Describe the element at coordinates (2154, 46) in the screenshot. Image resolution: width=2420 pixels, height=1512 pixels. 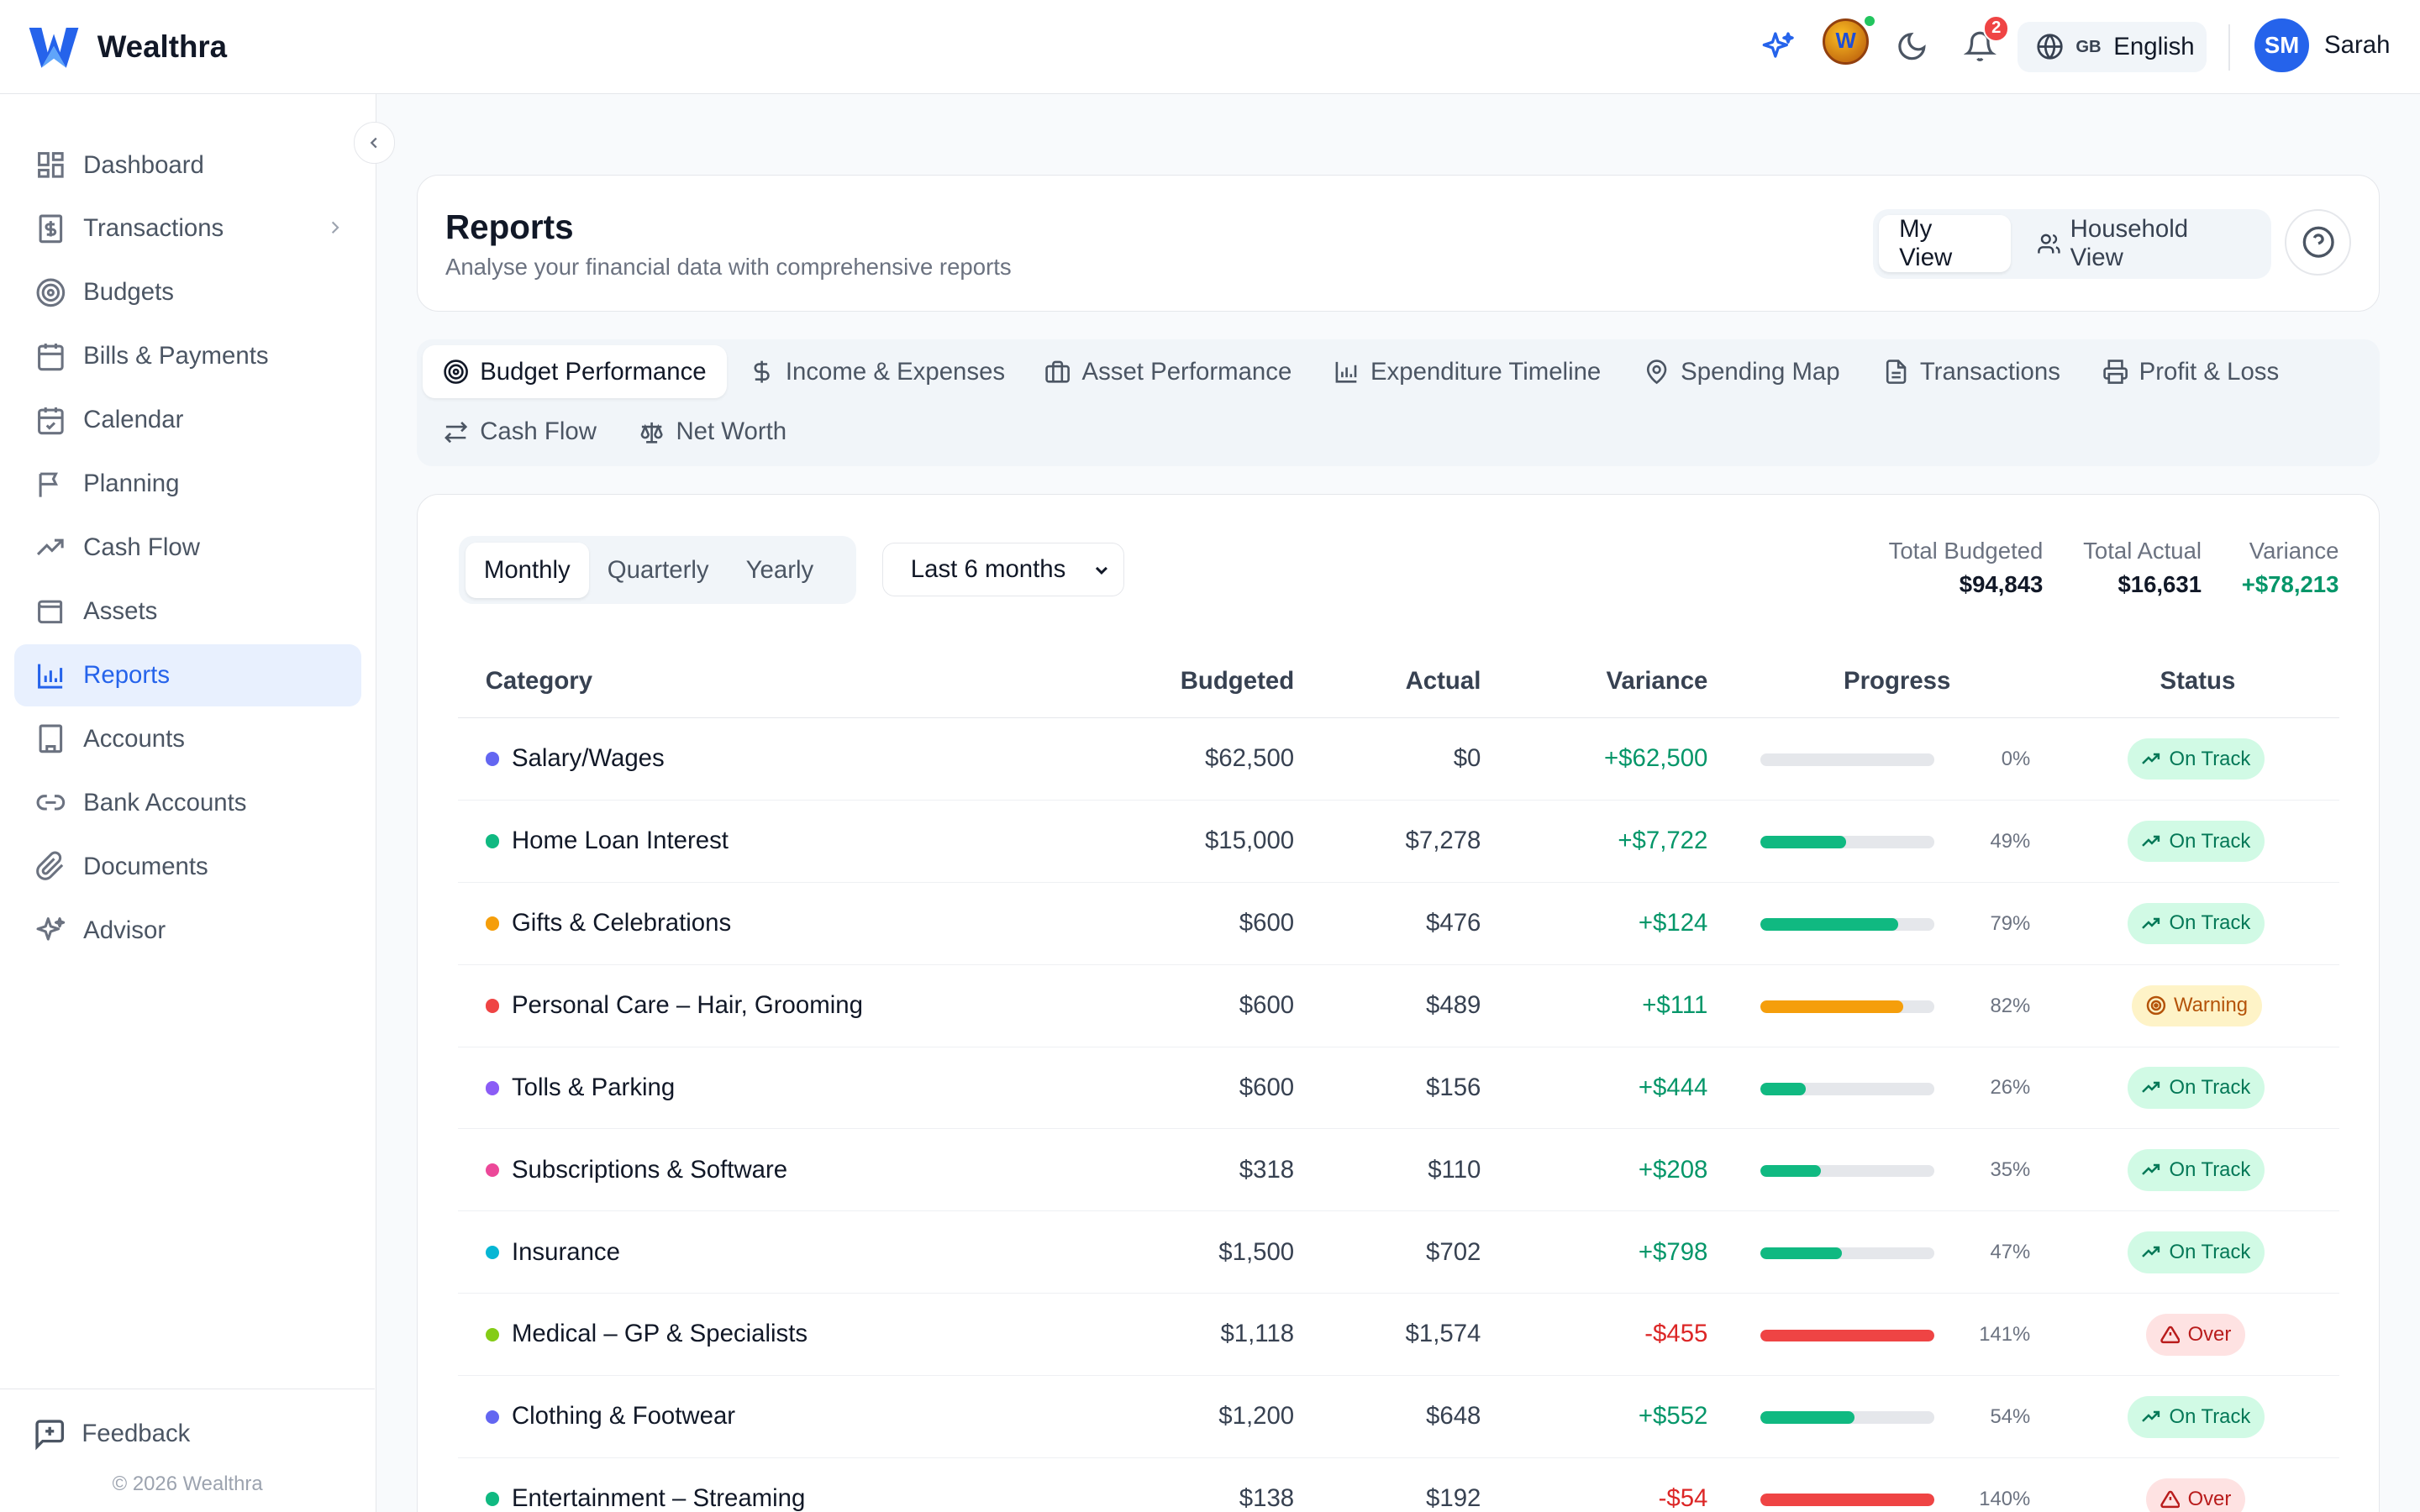
I see `language-label: English` at that location.